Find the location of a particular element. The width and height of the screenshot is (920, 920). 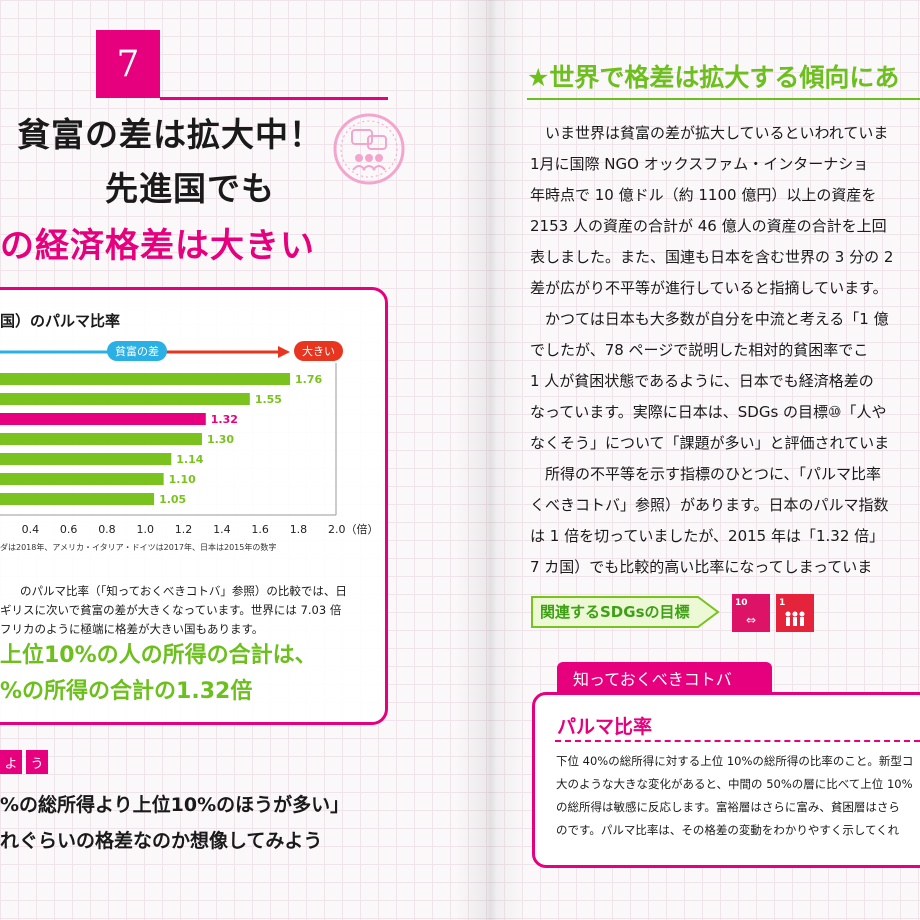

body-line: 1月に国際 NGO オックスファム・インターナショ is located at coordinates (699, 164).